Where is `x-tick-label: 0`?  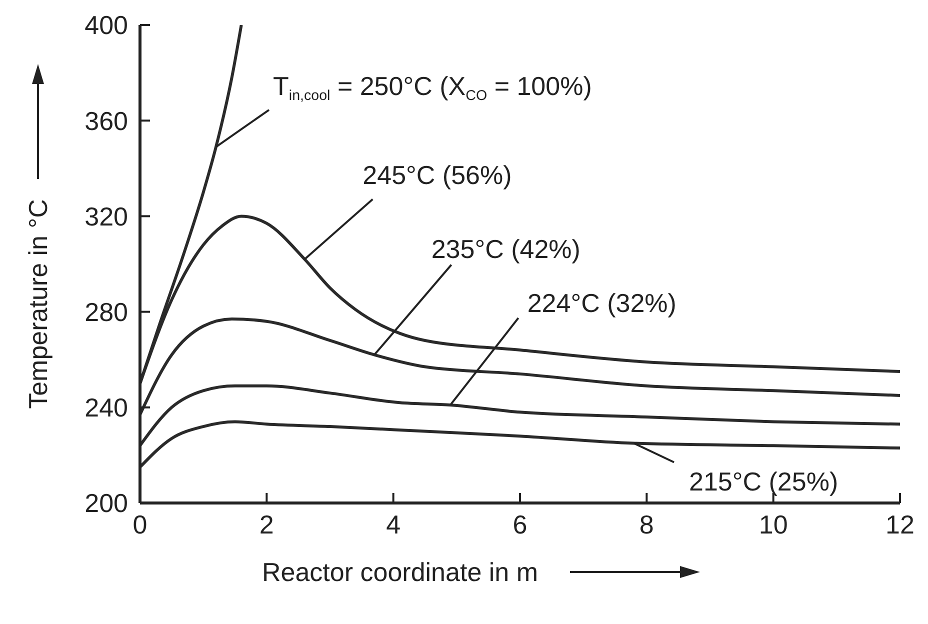
x-tick-label: 0 is located at coordinates (140, 524).